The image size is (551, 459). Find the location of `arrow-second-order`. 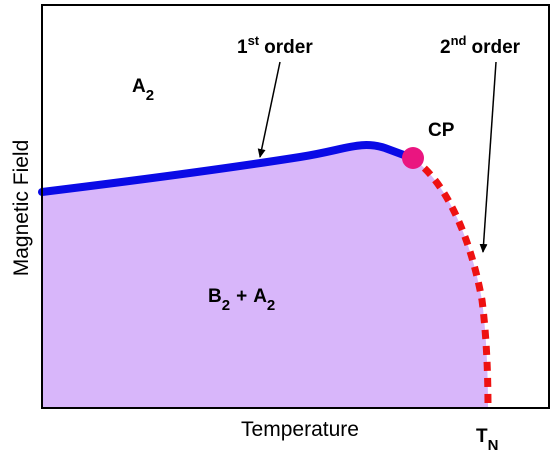

arrow-second-order is located at coordinates (488, 157).